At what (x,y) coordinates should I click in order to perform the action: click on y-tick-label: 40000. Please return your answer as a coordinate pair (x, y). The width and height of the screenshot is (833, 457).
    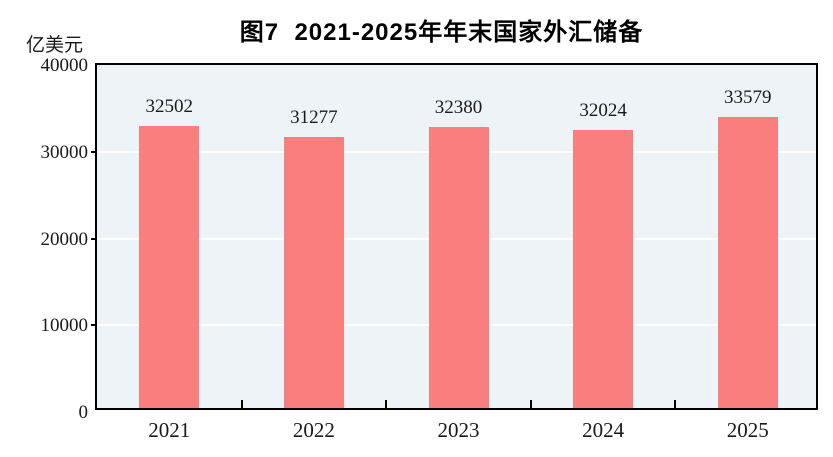
    Looking at the image, I should click on (64, 65).